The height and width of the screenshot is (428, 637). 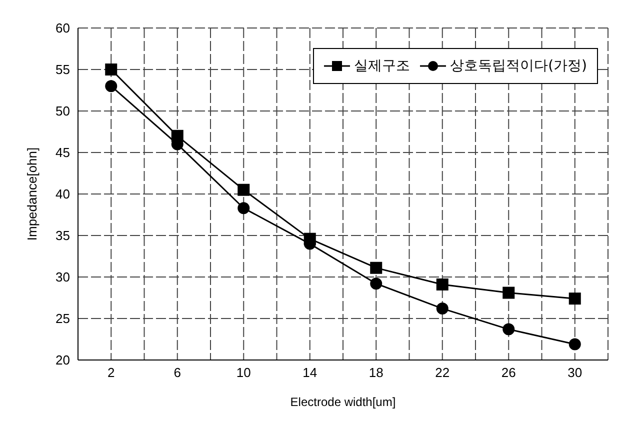 What do you see at coordinates (63, 70) in the screenshot?
I see `y-tick-label: 55` at bounding box center [63, 70].